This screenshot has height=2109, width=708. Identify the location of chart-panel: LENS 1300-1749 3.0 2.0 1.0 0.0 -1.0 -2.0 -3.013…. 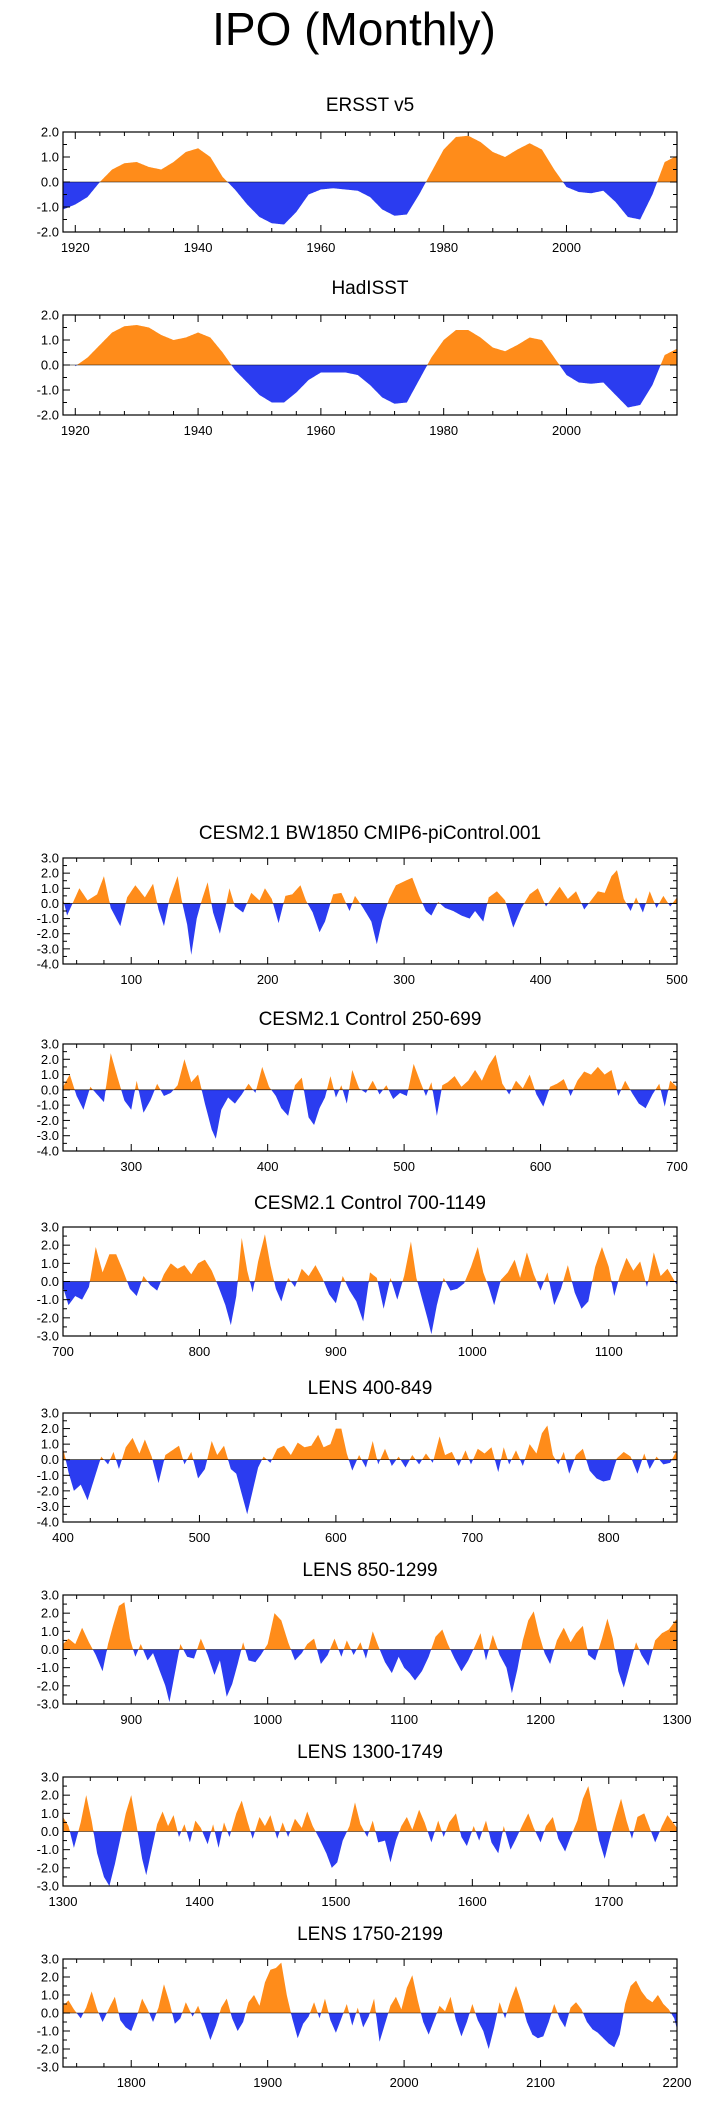
(357, 1825).